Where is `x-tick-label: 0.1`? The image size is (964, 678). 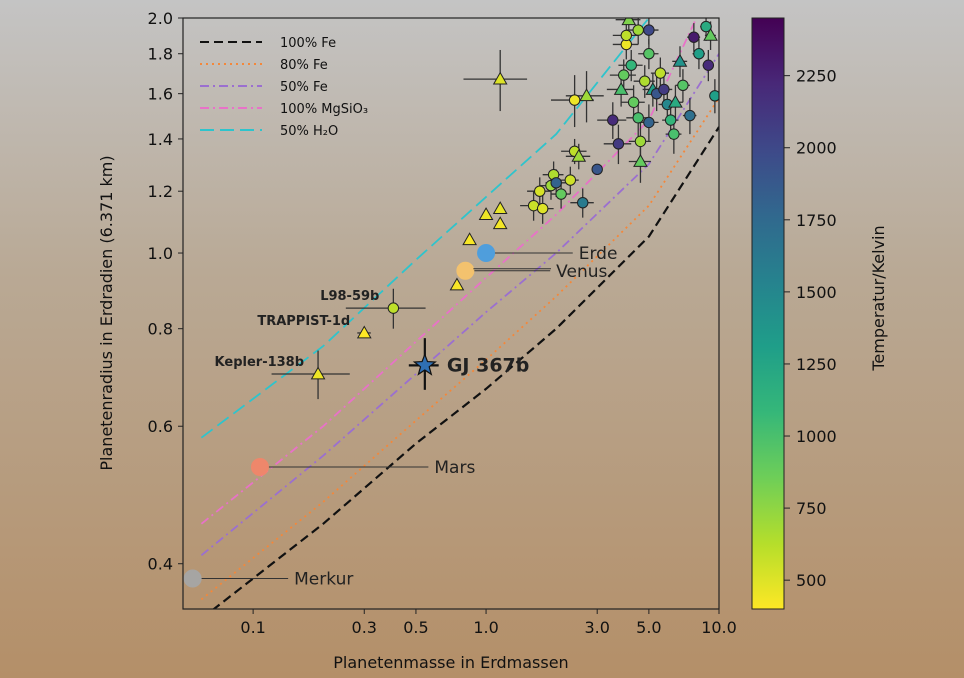 x-tick-label: 0.1 is located at coordinates (252, 627).